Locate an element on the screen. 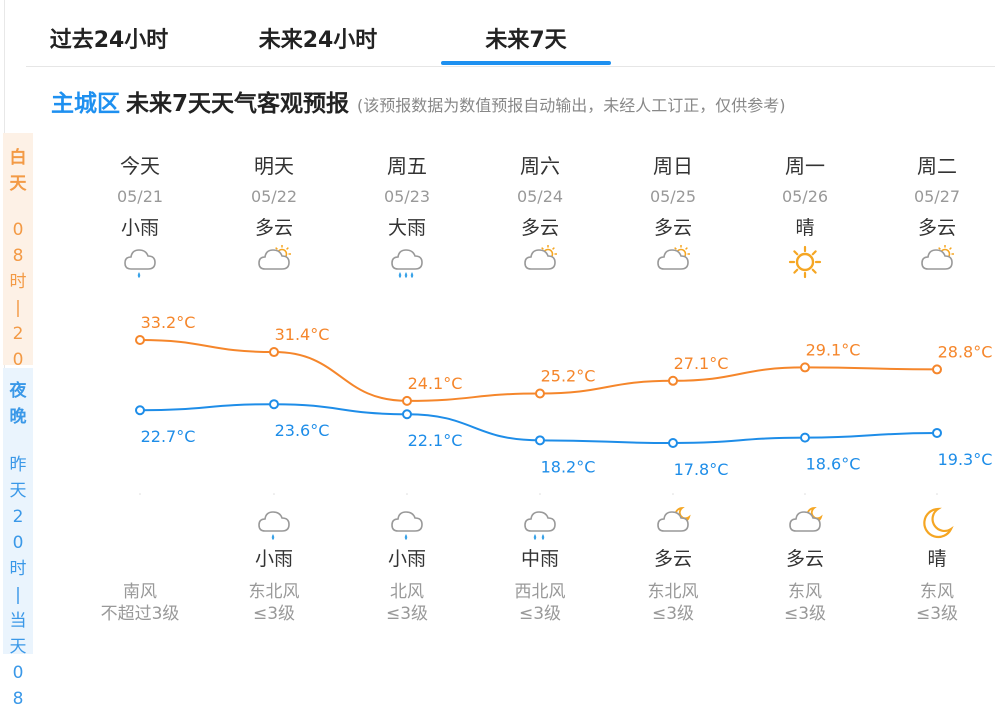 The height and width of the screenshot is (712, 995). day-weather: 晴 is located at coordinates (805, 228).